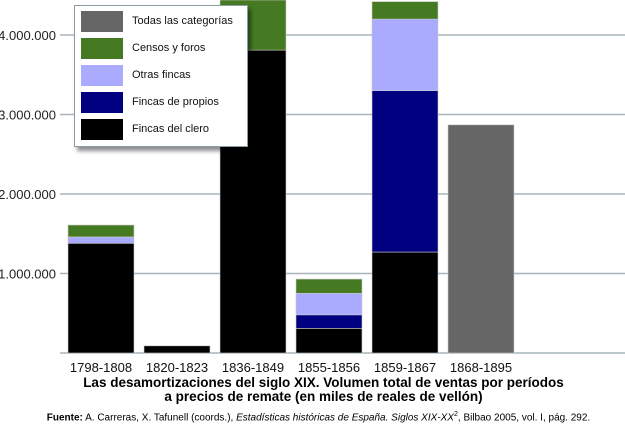  What do you see at coordinates (28, 194) in the screenshot?
I see `y-tick-label: 2.000.000` at bounding box center [28, 194].